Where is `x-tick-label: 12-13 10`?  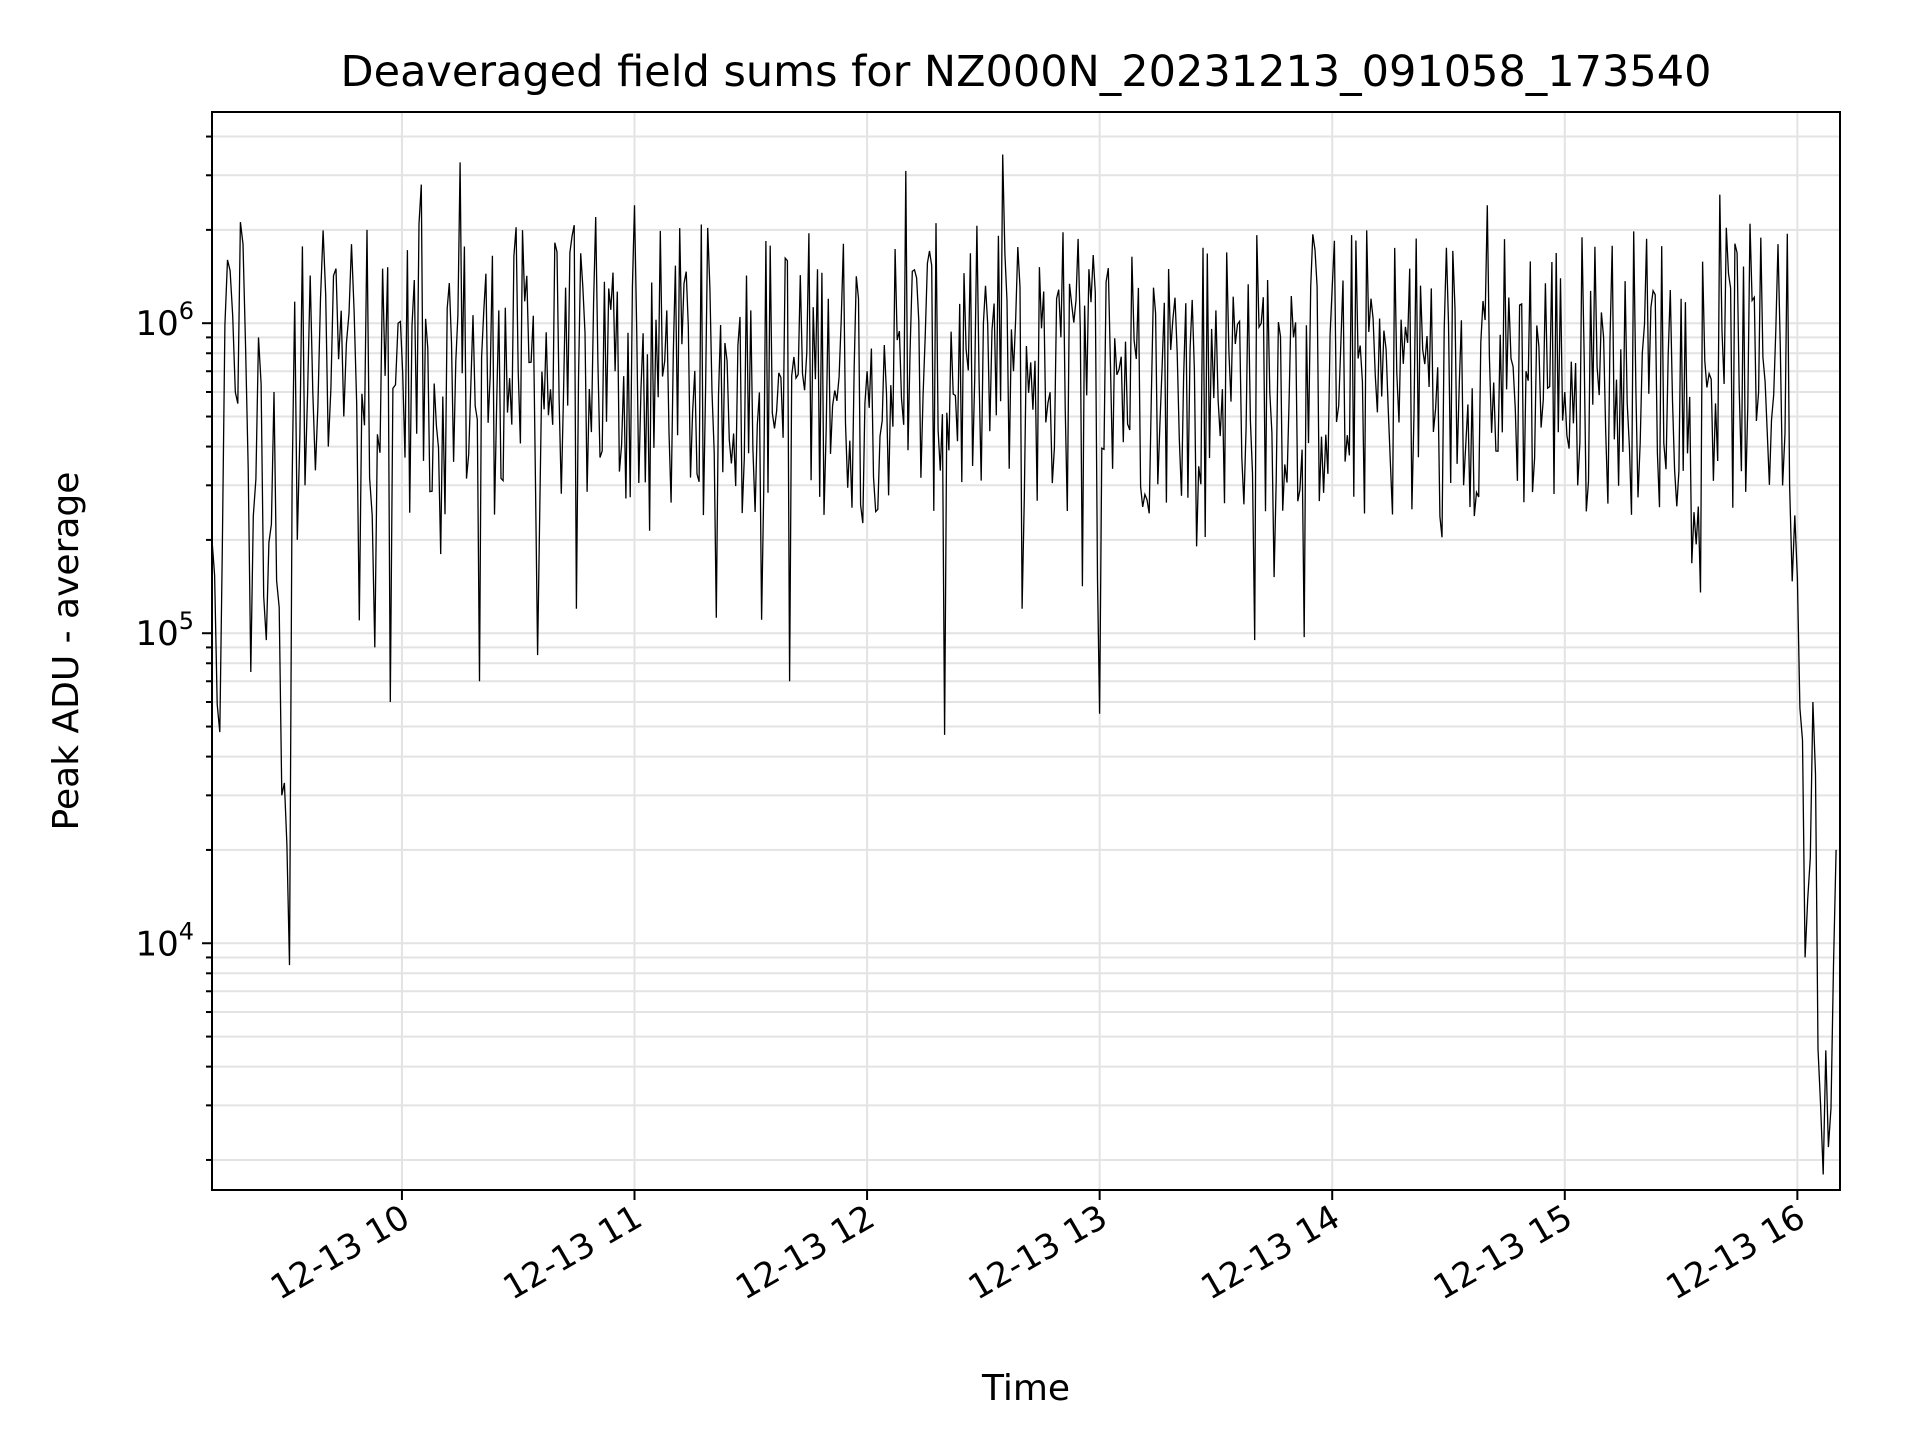 x-tick-label: 12-13 10 is located at coordinates (340, 1252).